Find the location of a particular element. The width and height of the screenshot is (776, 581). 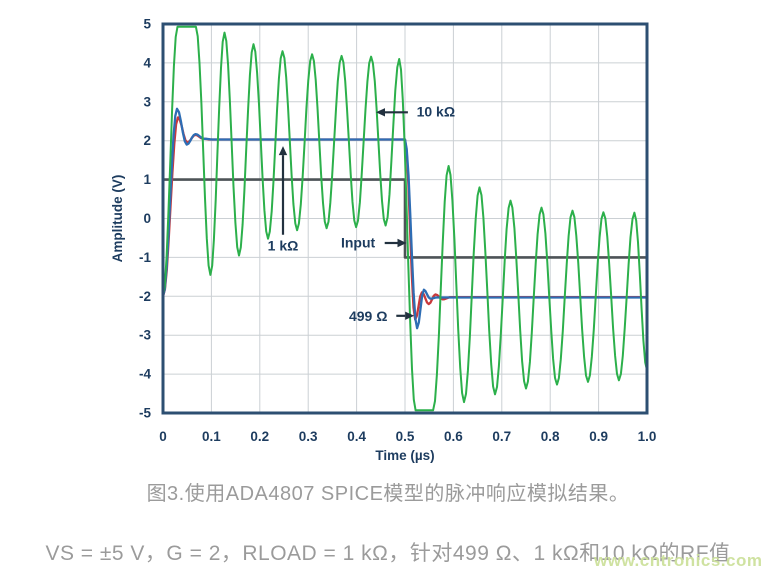

x-tick-label: 0 is located at coordinates (163, 436).